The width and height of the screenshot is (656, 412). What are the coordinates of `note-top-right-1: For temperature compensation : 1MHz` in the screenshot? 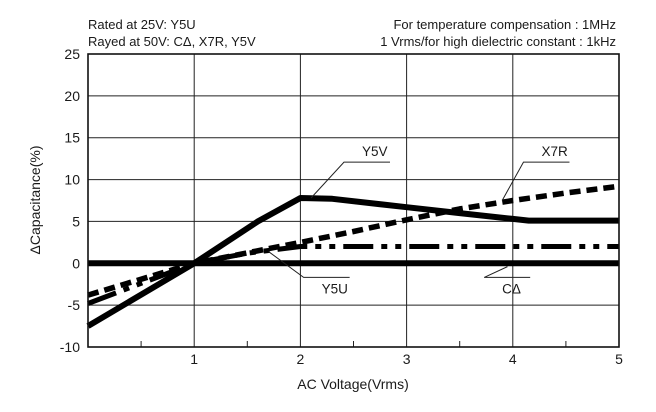 It's located at (504, 24).